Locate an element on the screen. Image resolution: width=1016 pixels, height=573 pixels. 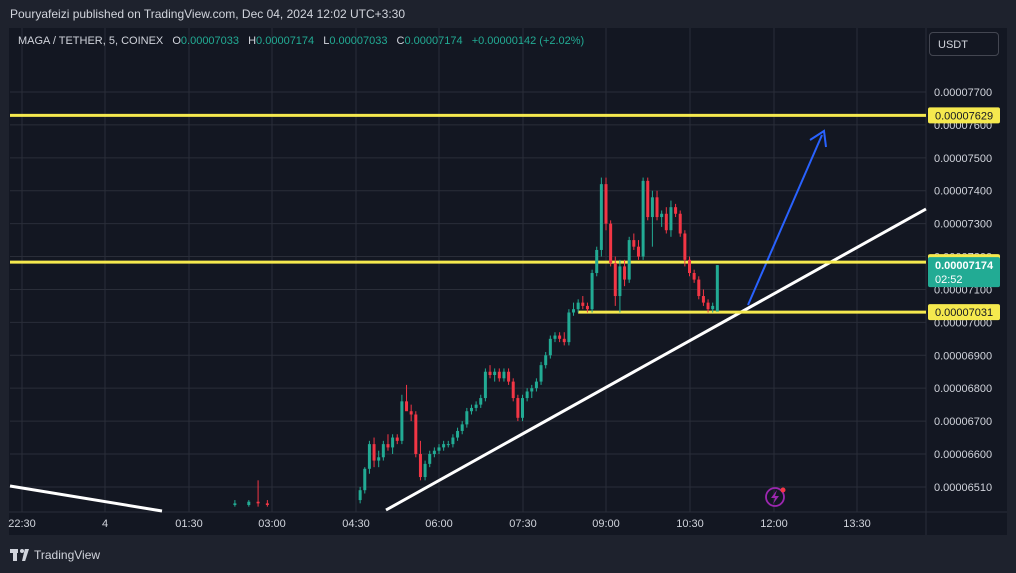
x-tick-label: 13:30 is located at coordinates (857, 524).